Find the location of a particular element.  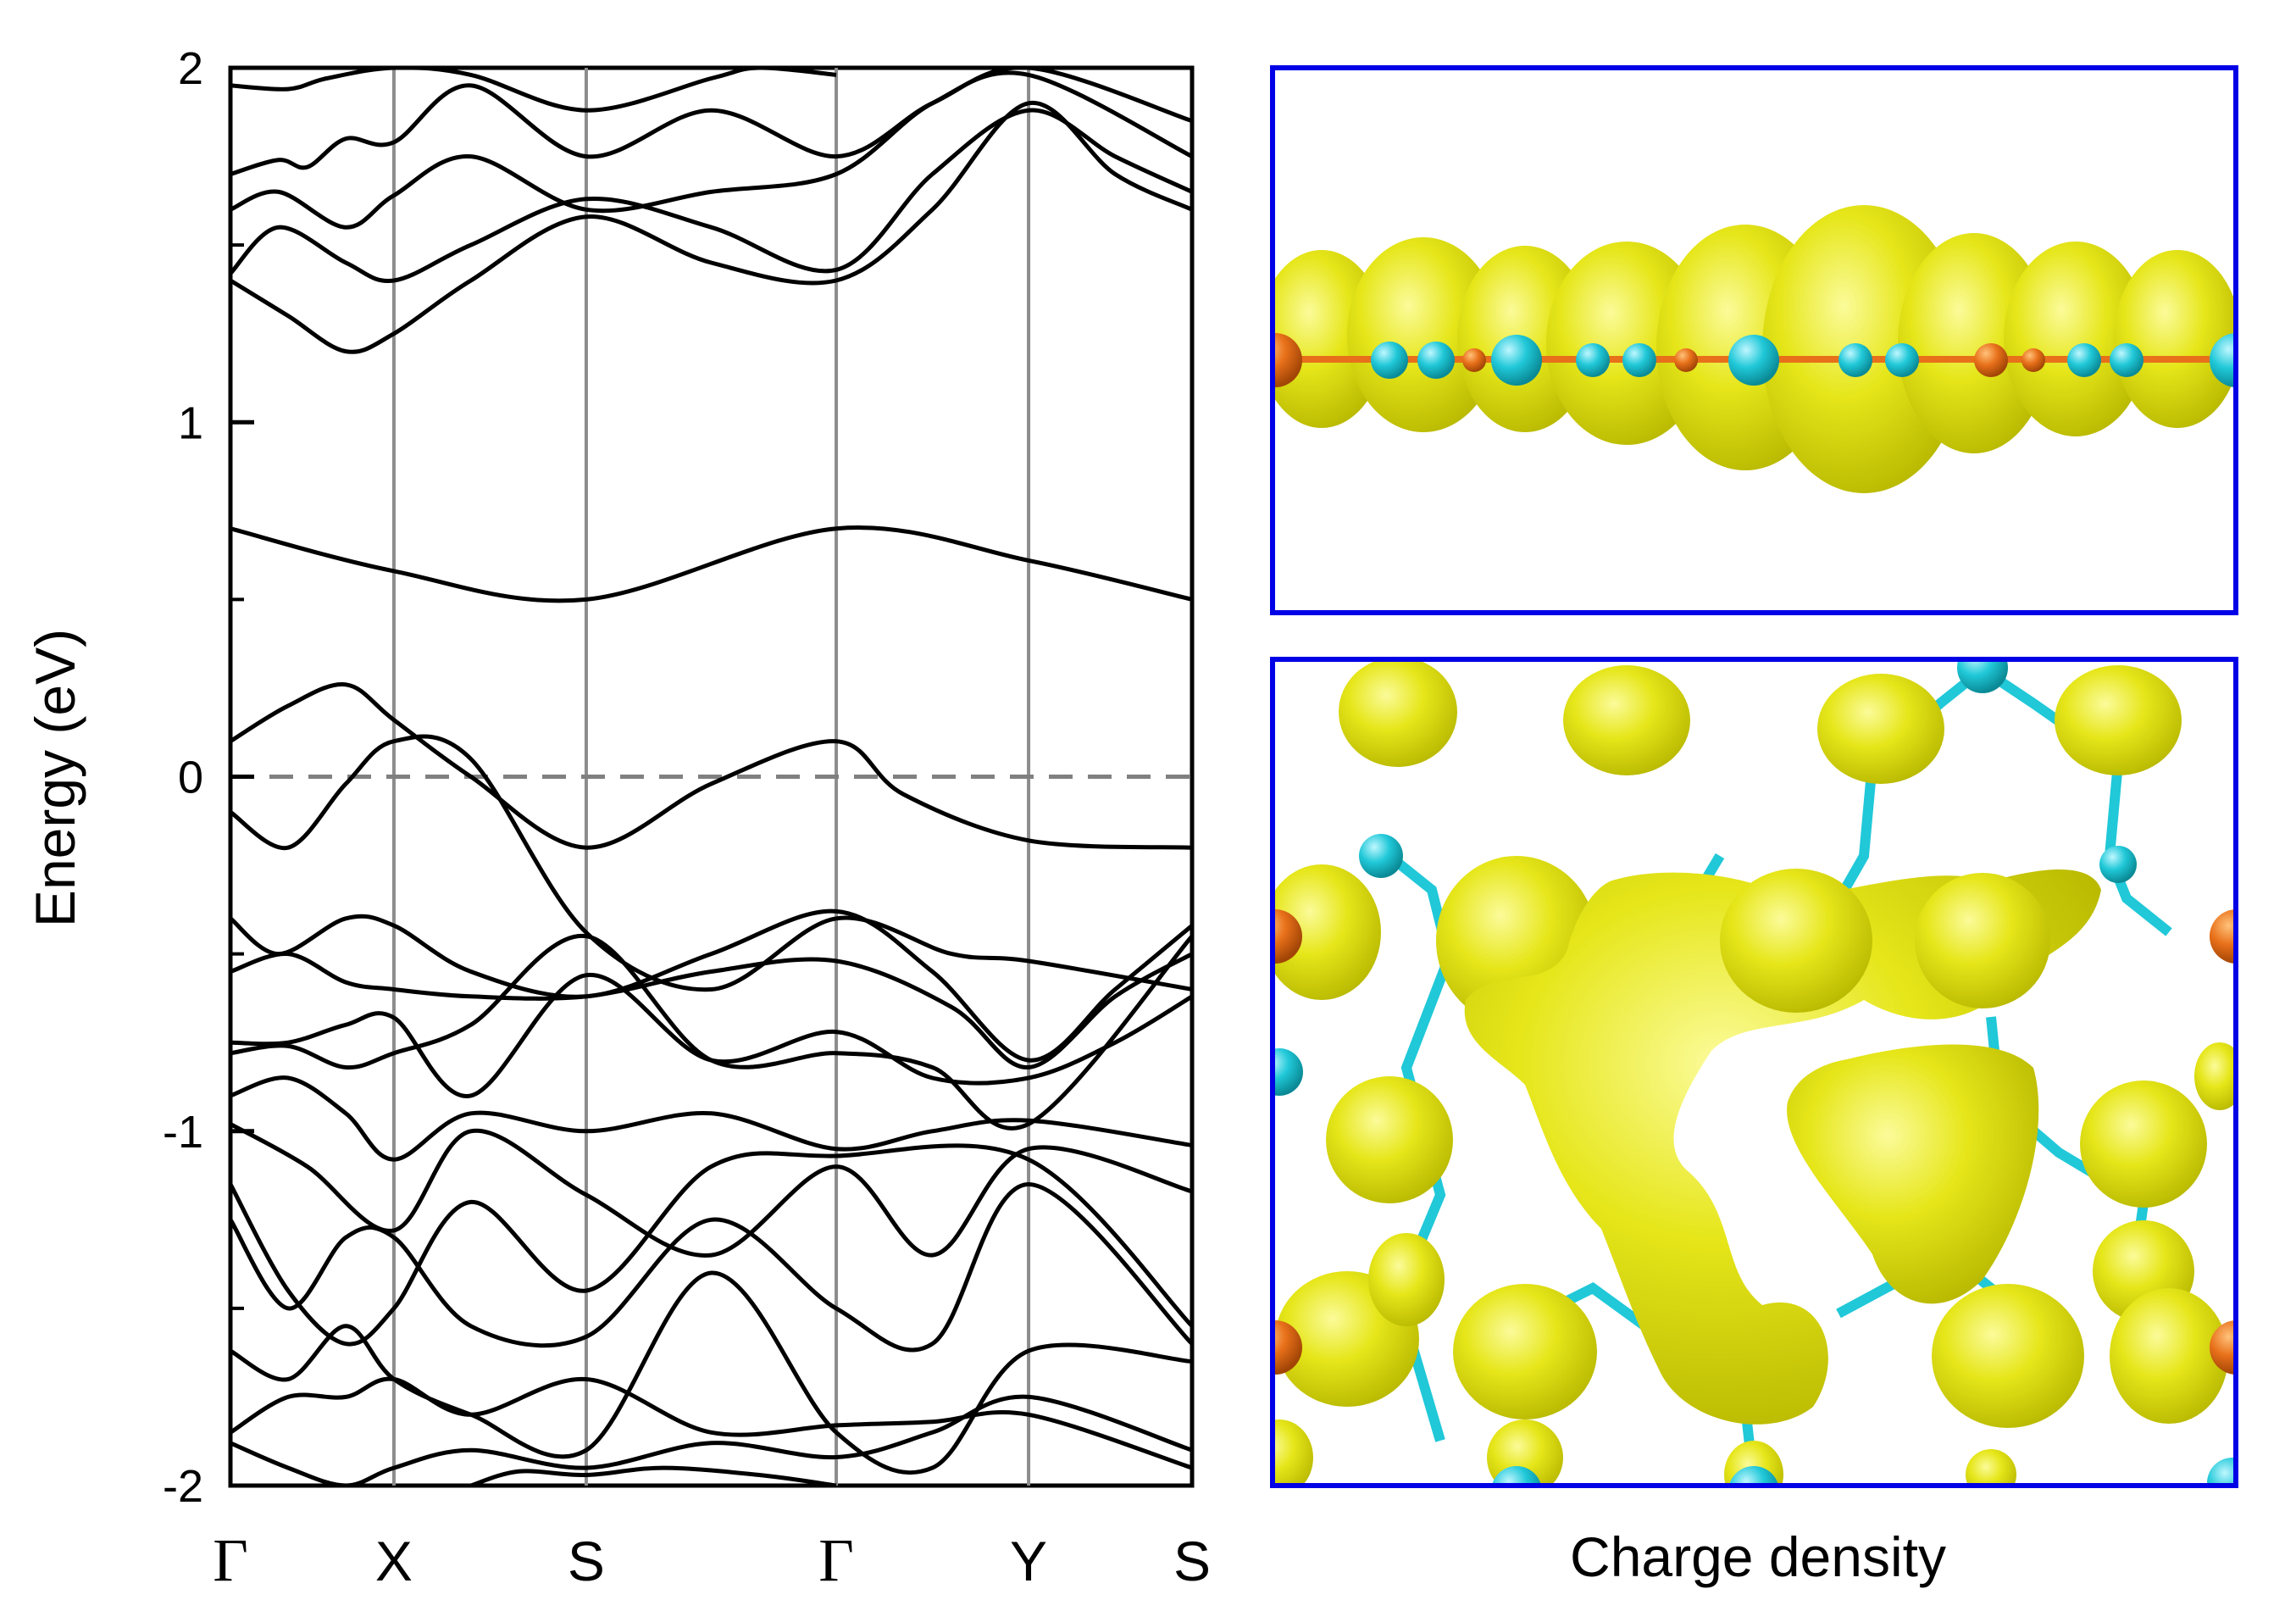

y-tick-label: 0 is located at coordinates (190, 778).